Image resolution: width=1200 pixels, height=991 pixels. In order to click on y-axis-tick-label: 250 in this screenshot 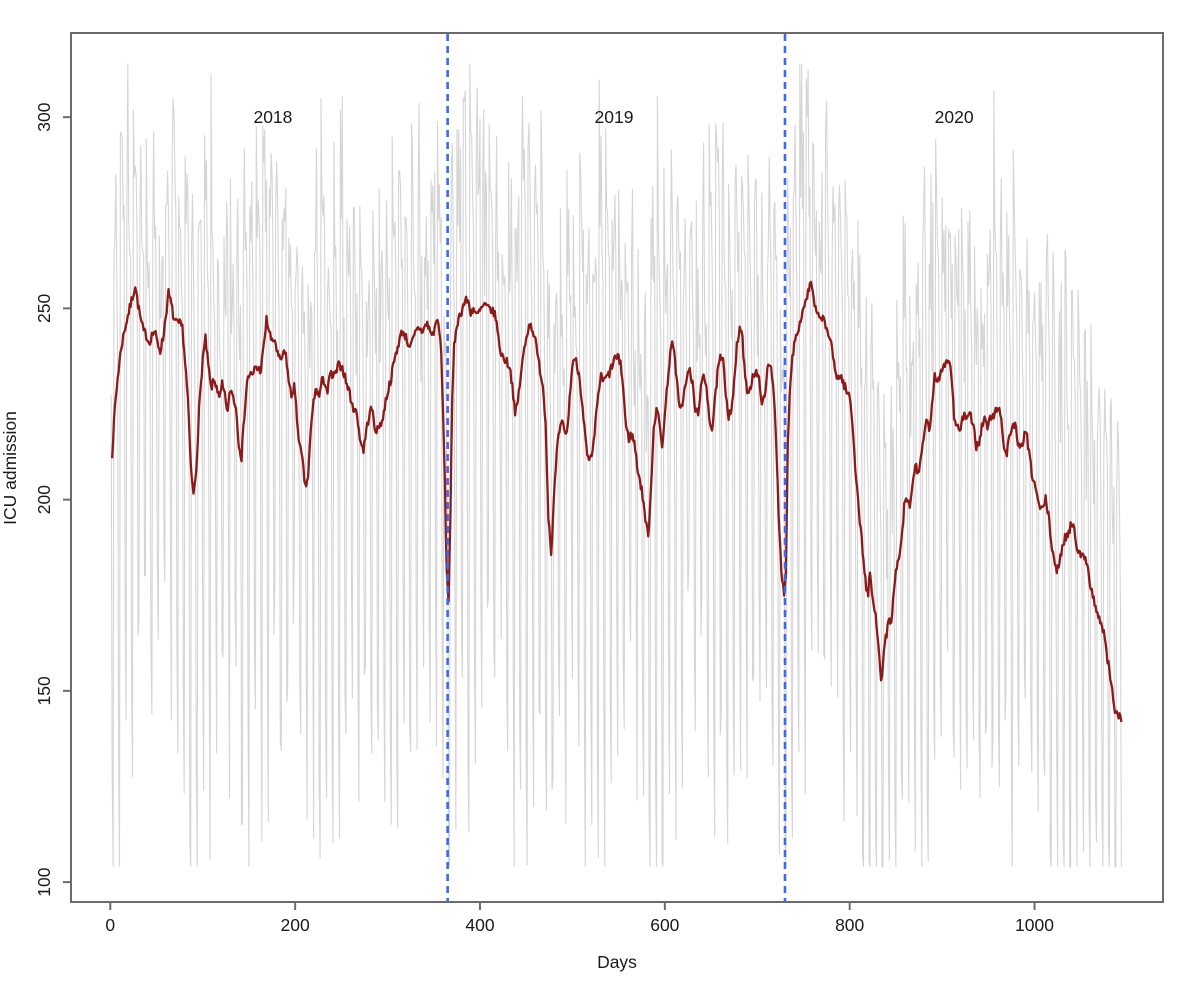, I will do `click(44, 308)`.